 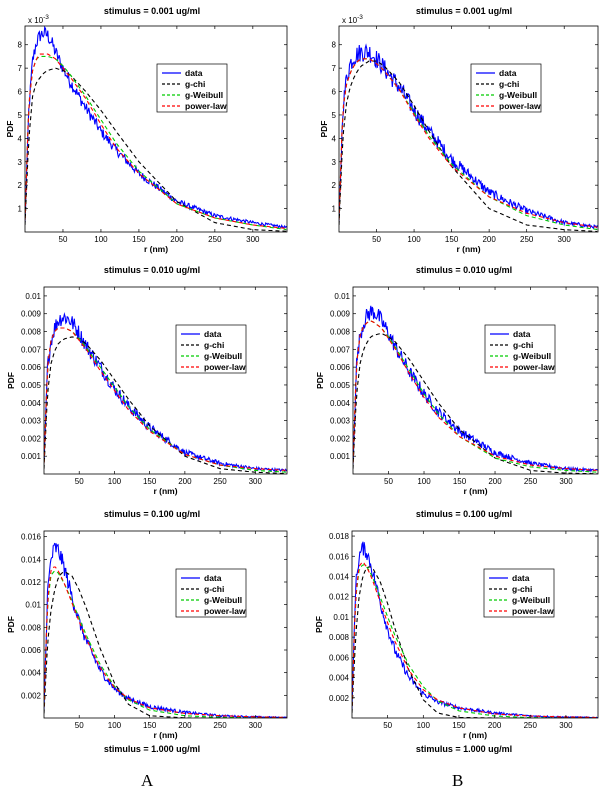 I want to click on y-tick-label: 0.001, so click(x=340, y=456).